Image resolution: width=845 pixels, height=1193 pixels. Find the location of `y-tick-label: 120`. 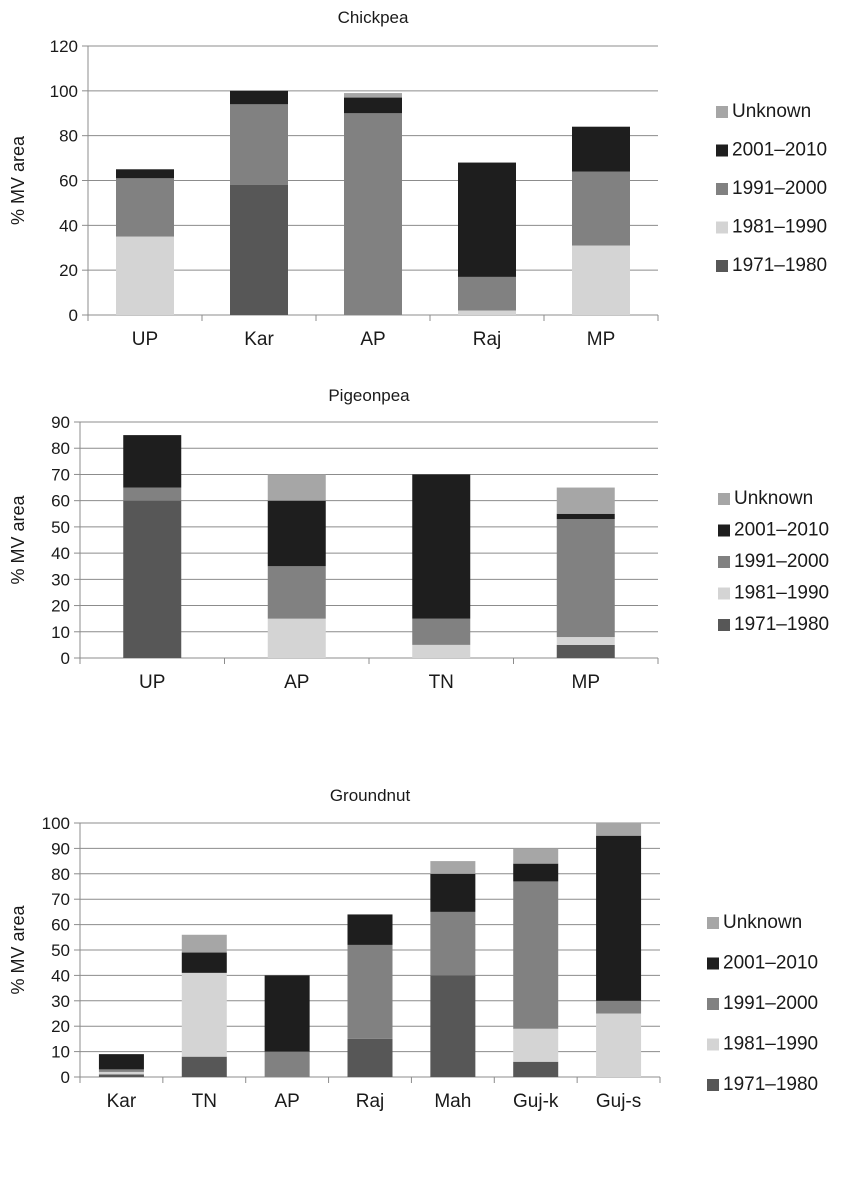

y-tick-label: 120 is located at coordinates (64, 46).